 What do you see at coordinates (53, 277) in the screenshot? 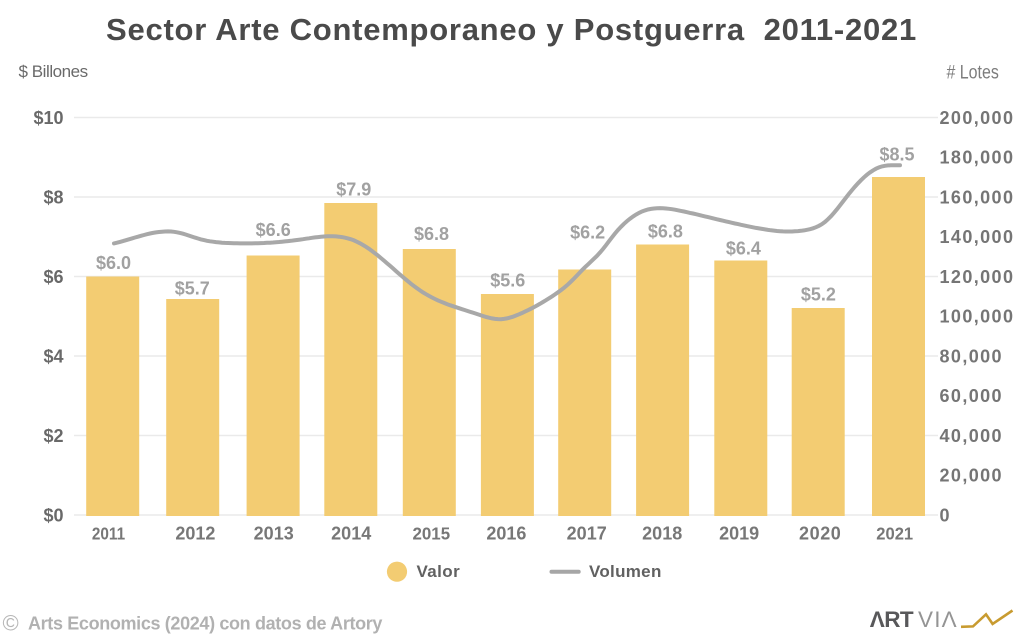
I see `svg-text: $6` at bounding box center [53, 277].